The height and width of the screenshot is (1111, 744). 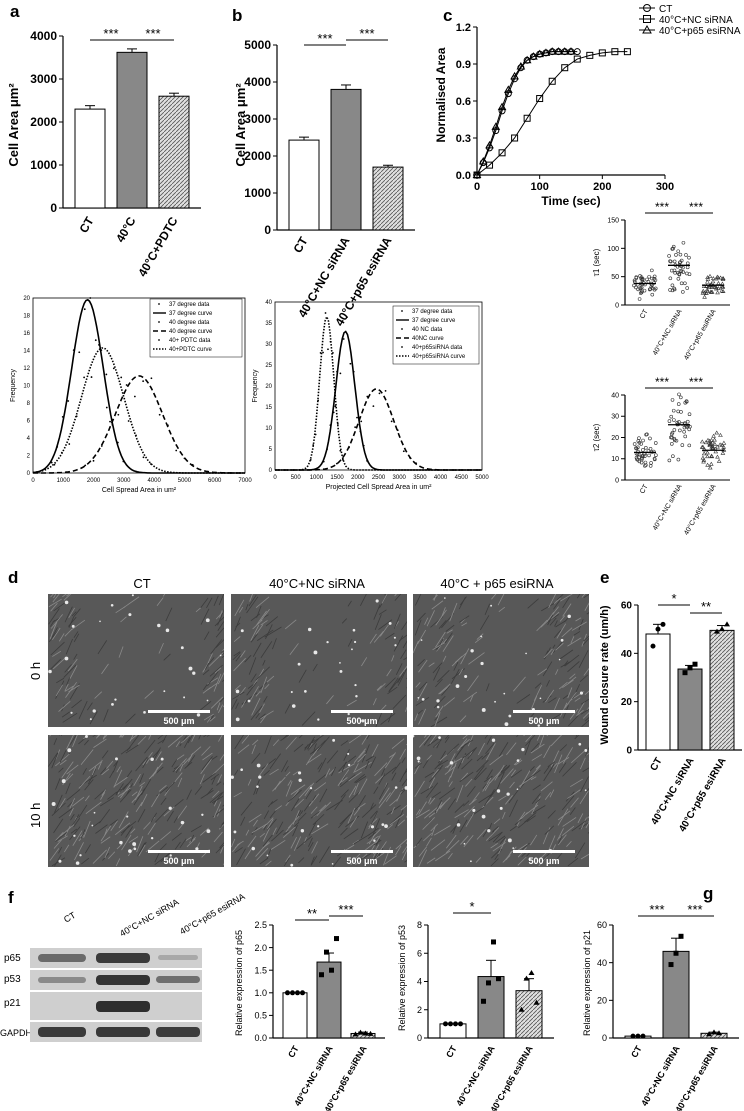 I want to click on legend-label: 40+ PDTC data, so click(x=190, y=341).